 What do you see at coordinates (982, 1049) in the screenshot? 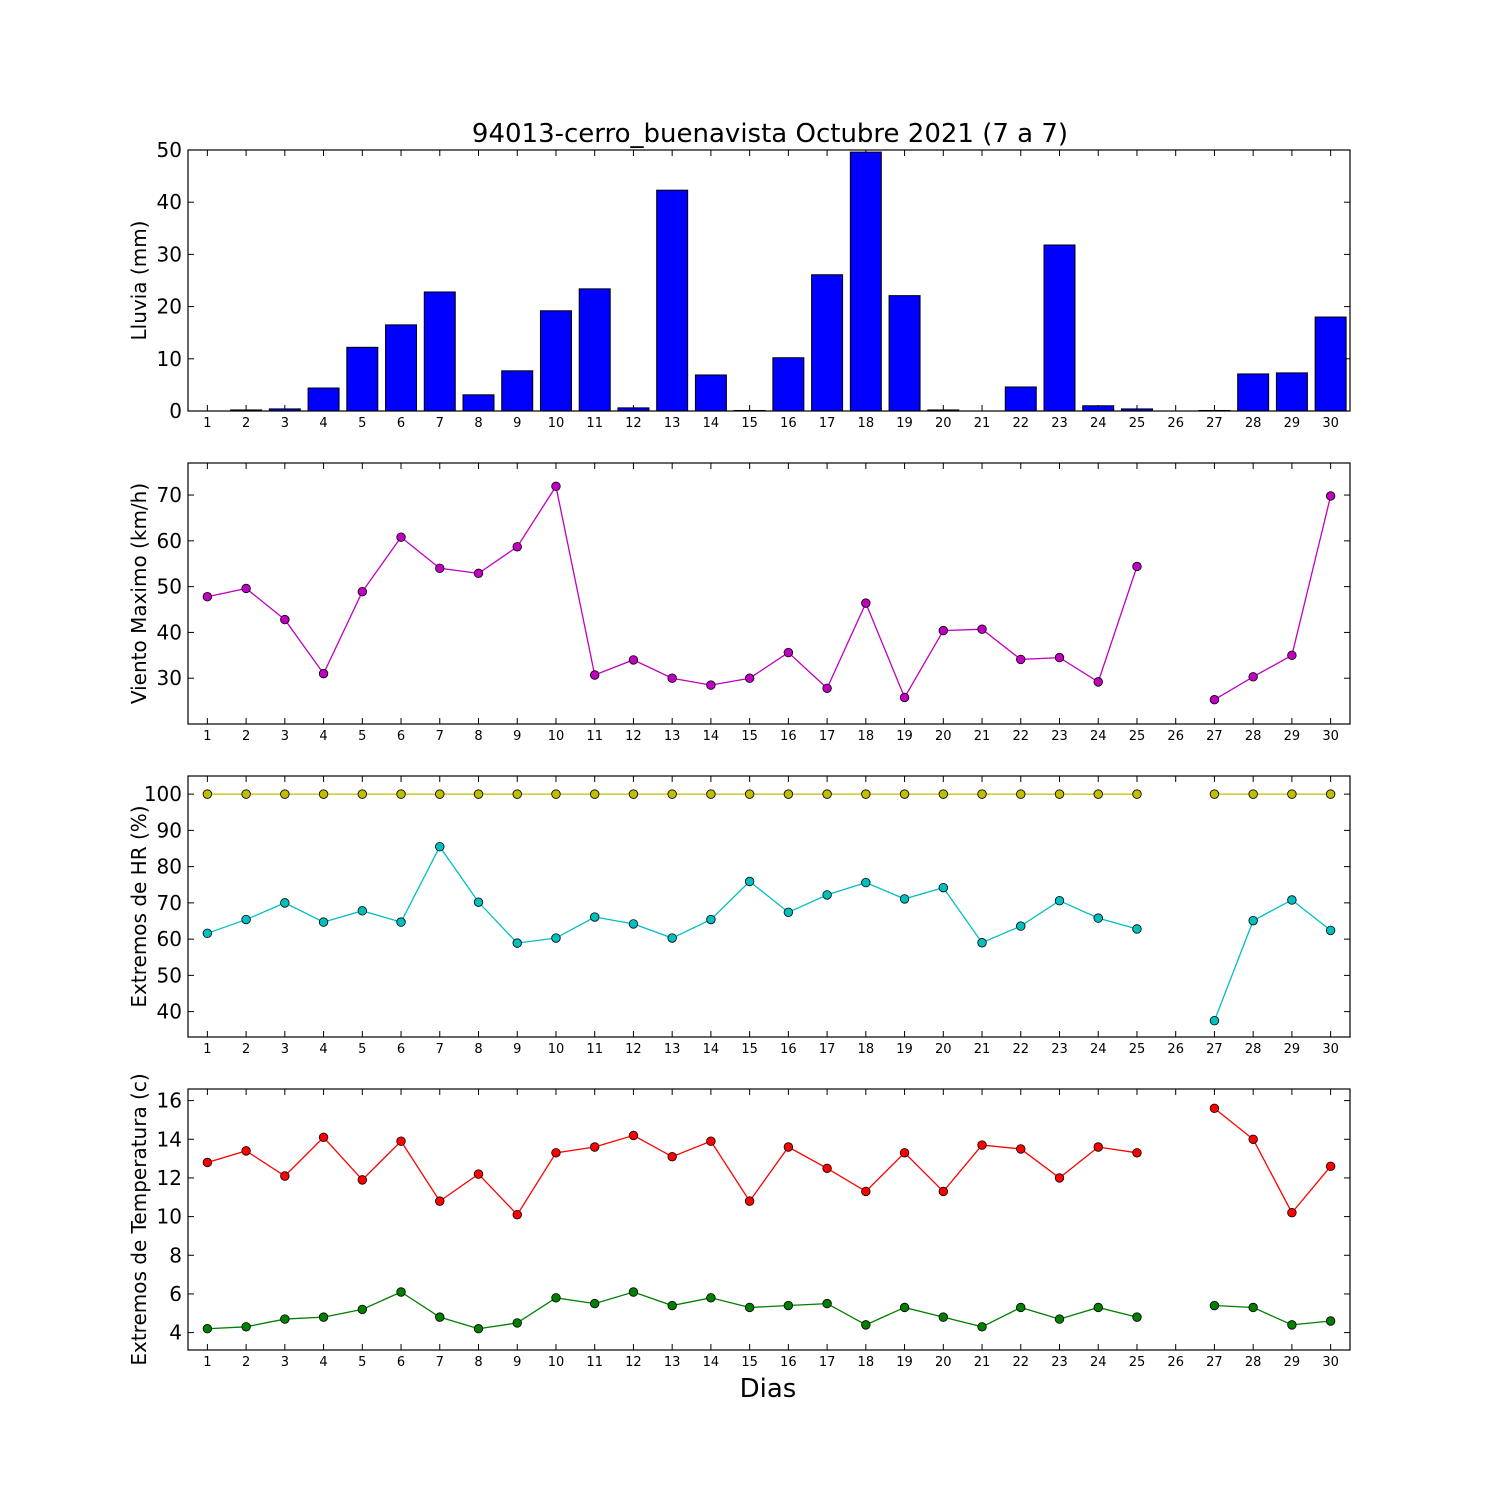
I see `x-tick-label: 21` at bounding box center [982, 1049].